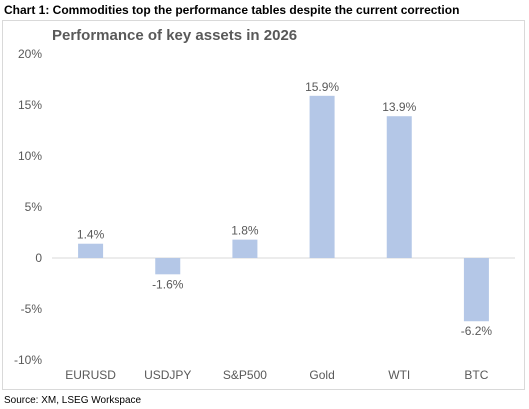 The height and width of the screenshot is (409, 529). Describe the element at coordinates (477, 331) in the screenshot. I see `data-label: -6.2%` at that location.